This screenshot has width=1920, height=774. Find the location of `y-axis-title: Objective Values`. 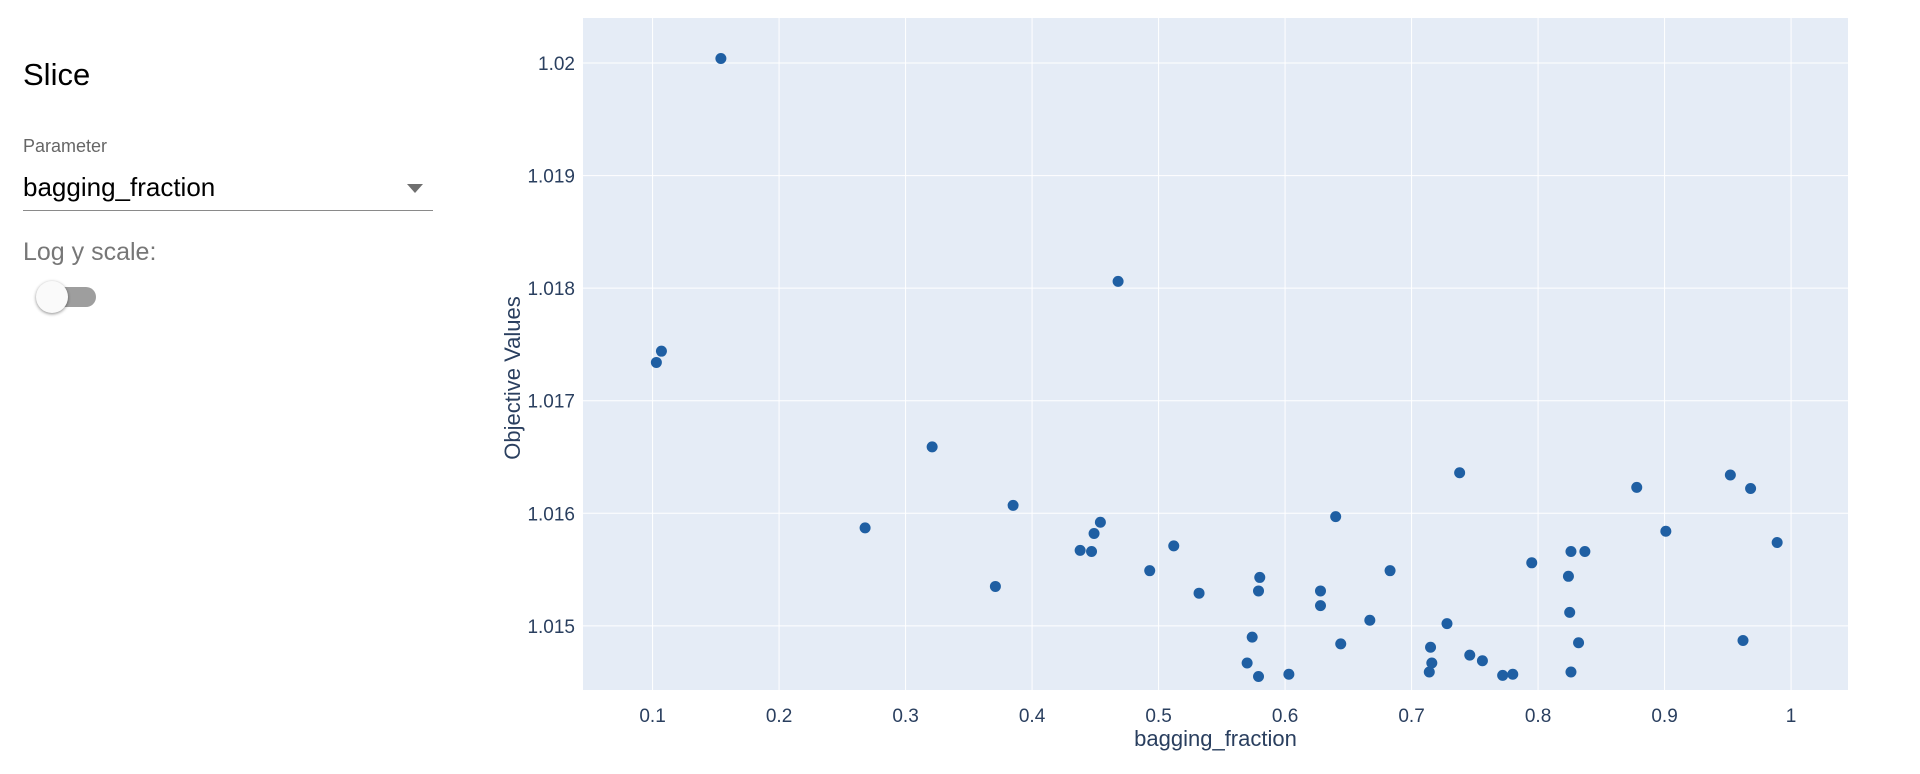

y-axis-title: Objective Values is located at coordinates (512, 377).